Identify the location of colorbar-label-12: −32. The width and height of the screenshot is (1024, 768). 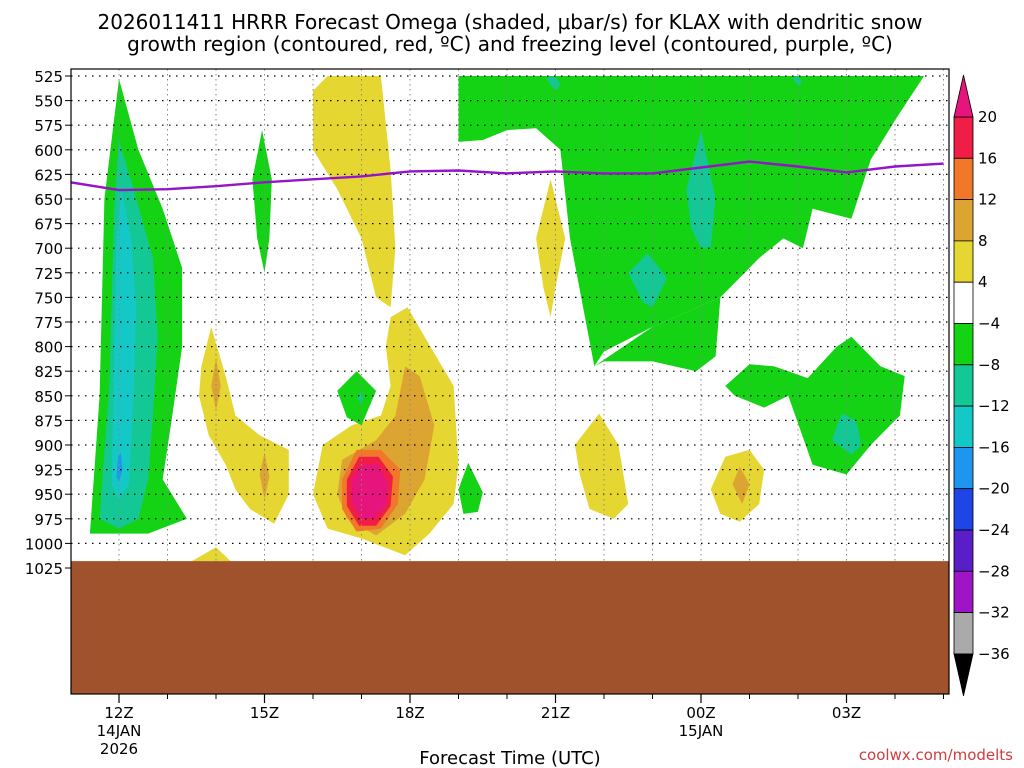
(994, 613).